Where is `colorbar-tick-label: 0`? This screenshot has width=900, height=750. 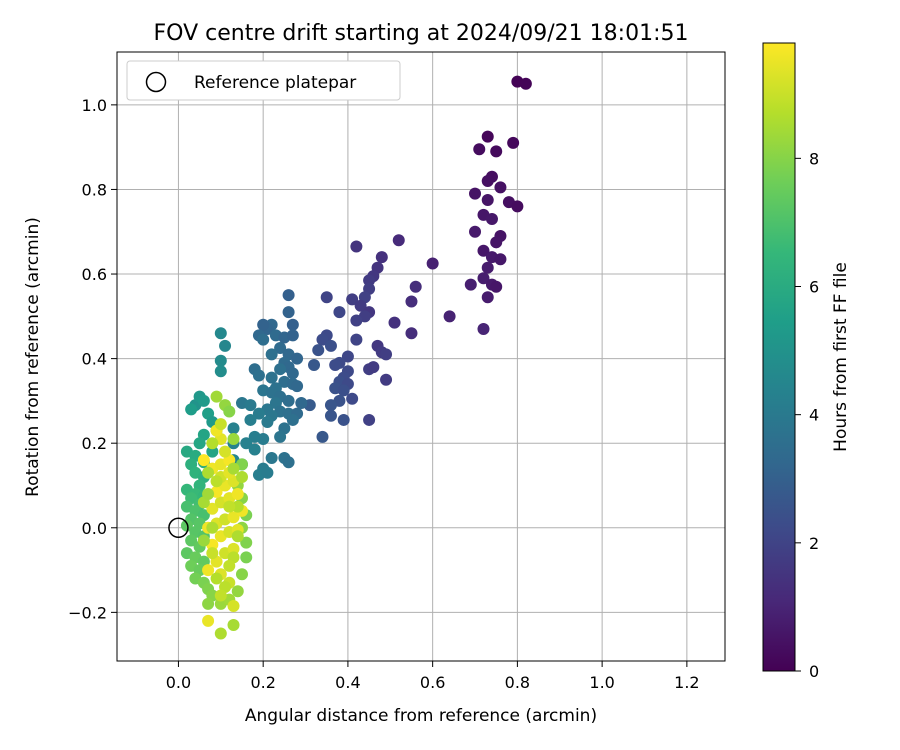
colorbar-tick-label: 0 is located at coordinates (814, 671).